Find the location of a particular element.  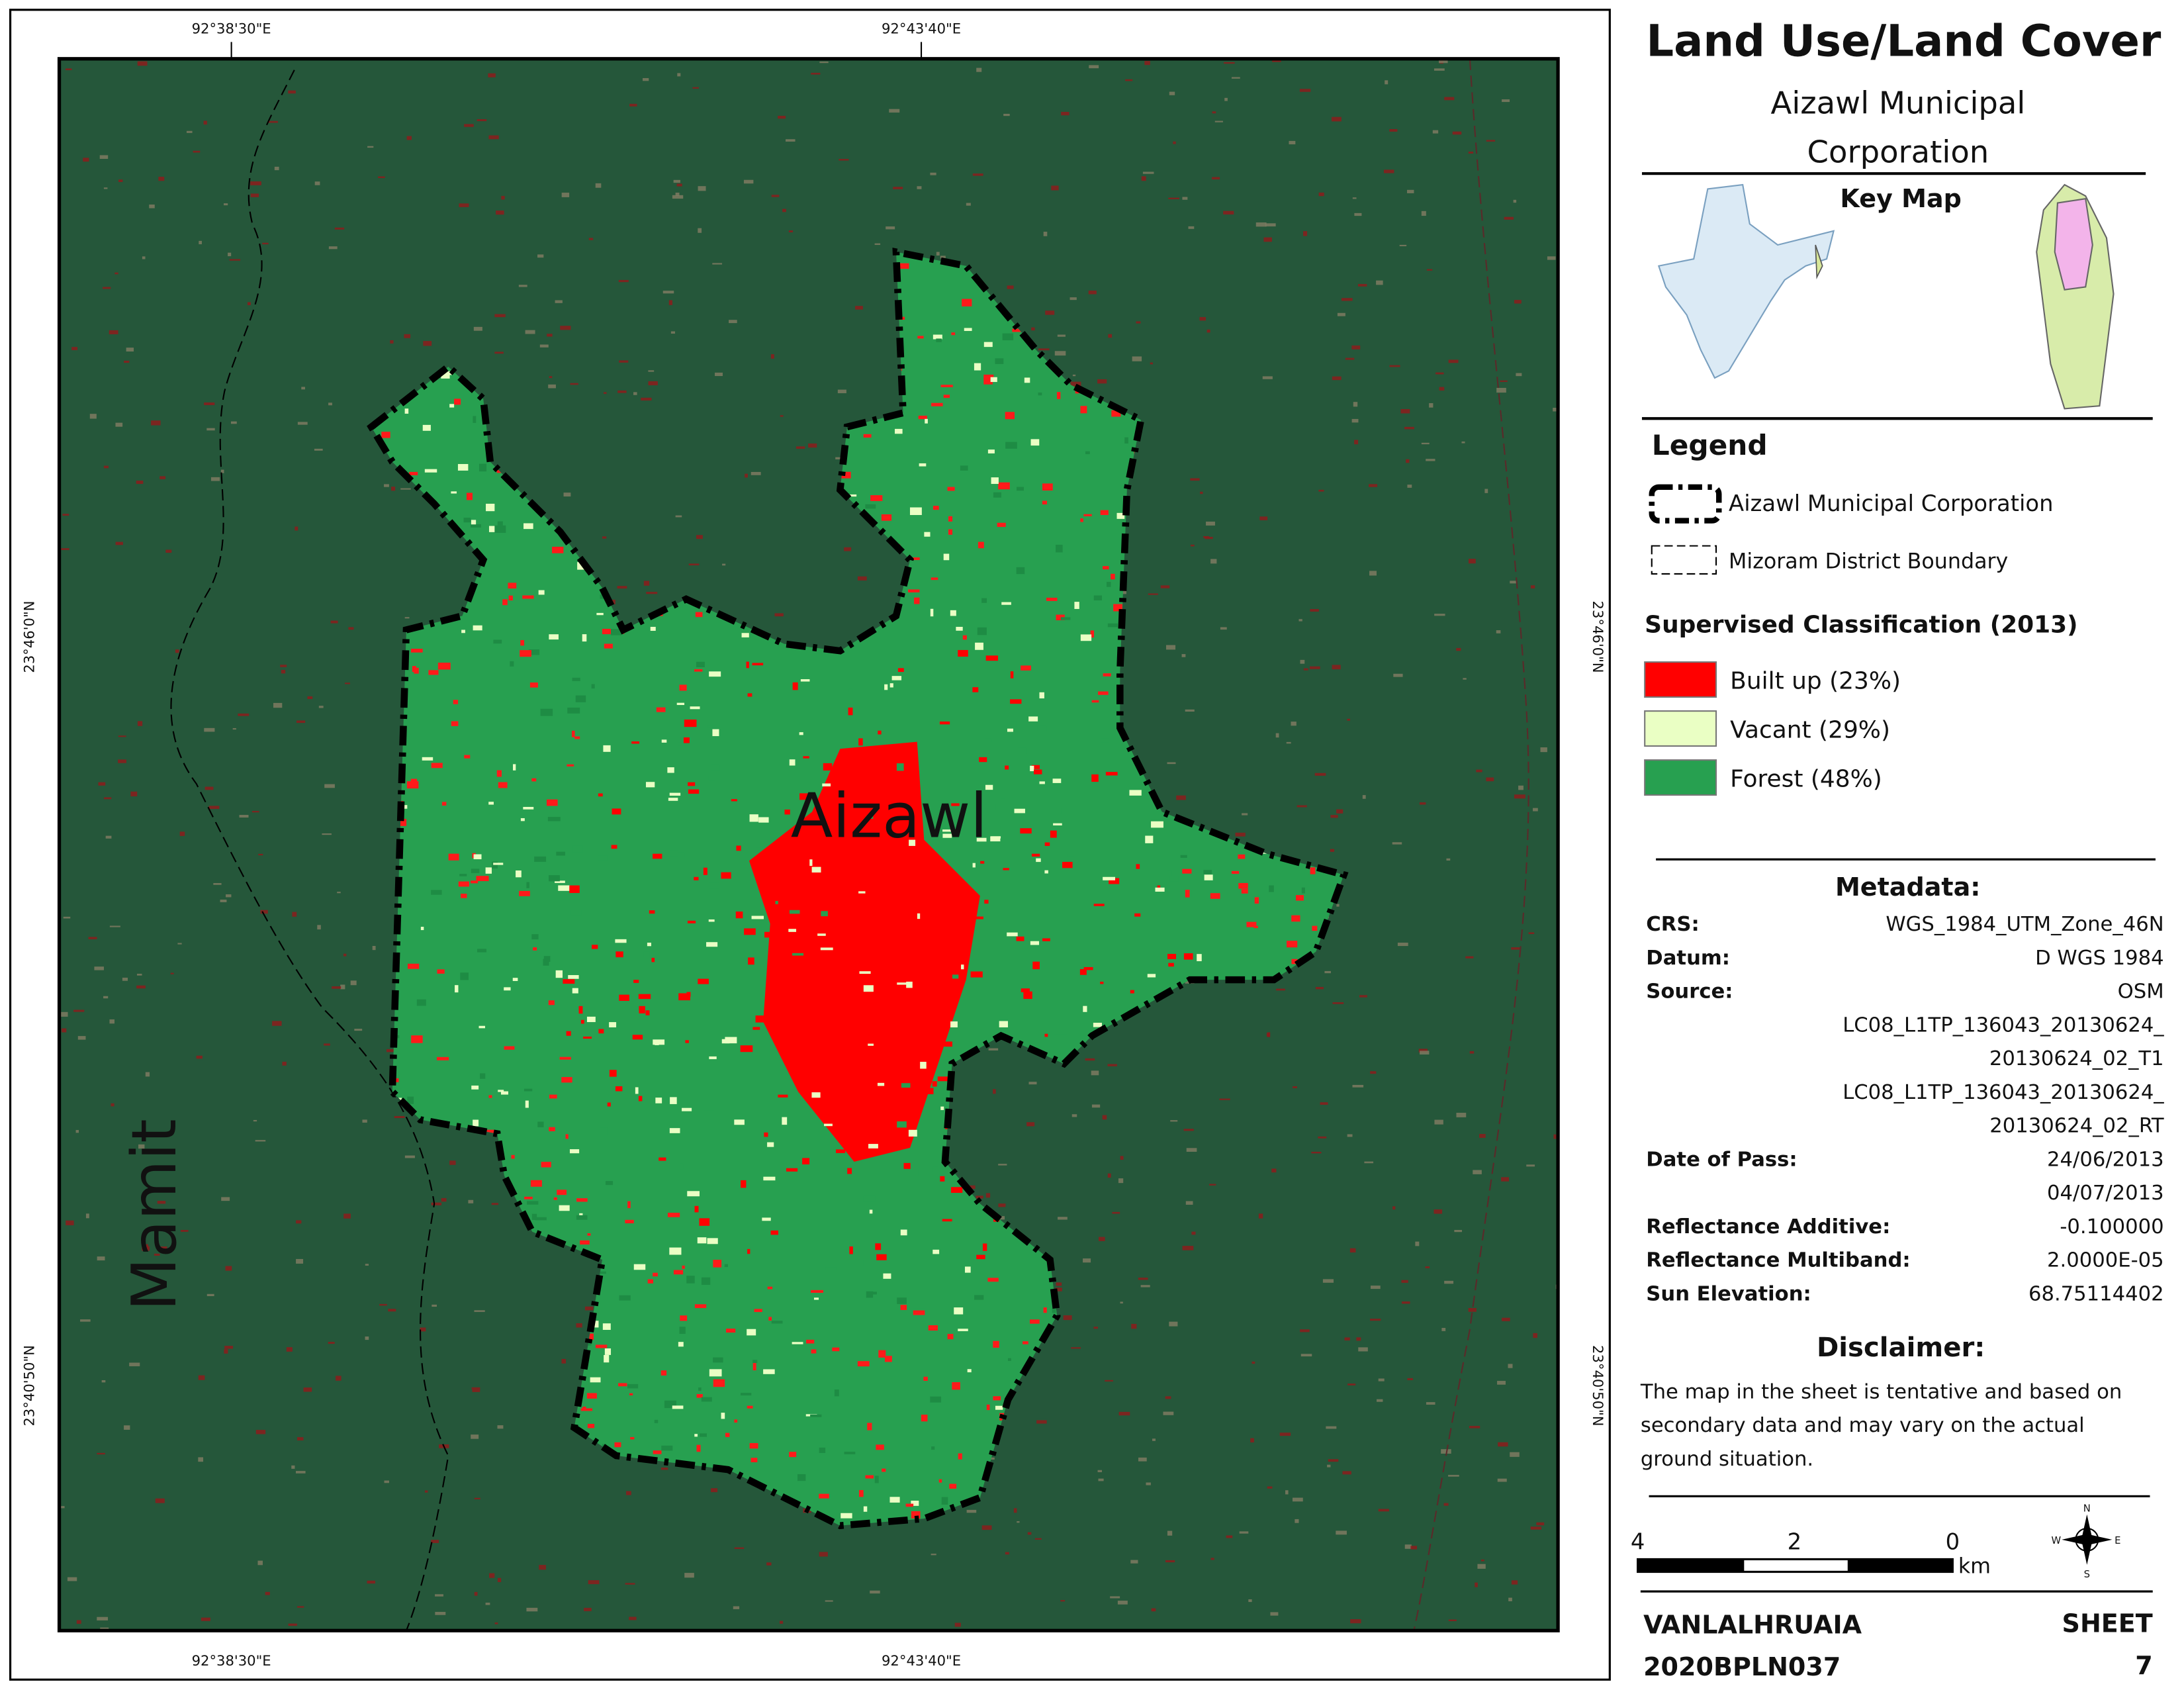

subtitle: Corporation is located at coordinates (1898, 151).